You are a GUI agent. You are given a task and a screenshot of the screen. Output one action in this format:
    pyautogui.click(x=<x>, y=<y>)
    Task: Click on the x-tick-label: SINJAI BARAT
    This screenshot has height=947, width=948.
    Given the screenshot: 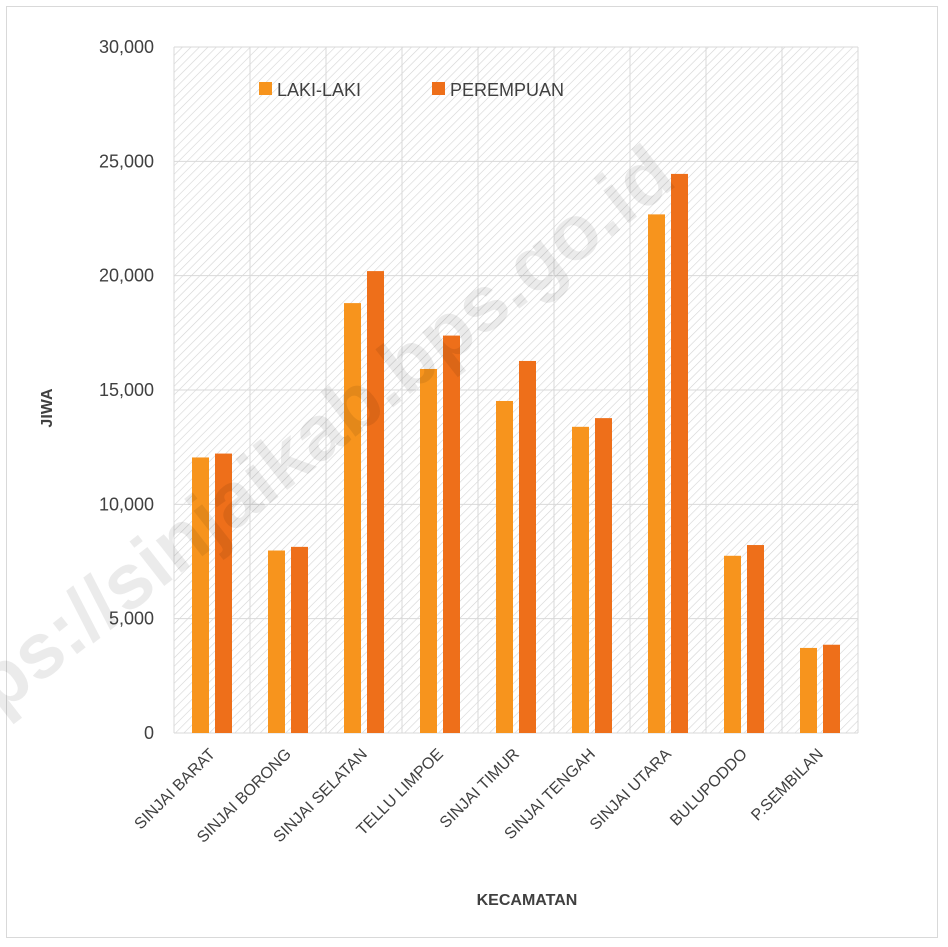 What is the action you would take?
    pyautogui.click(x=175, y=789)
    